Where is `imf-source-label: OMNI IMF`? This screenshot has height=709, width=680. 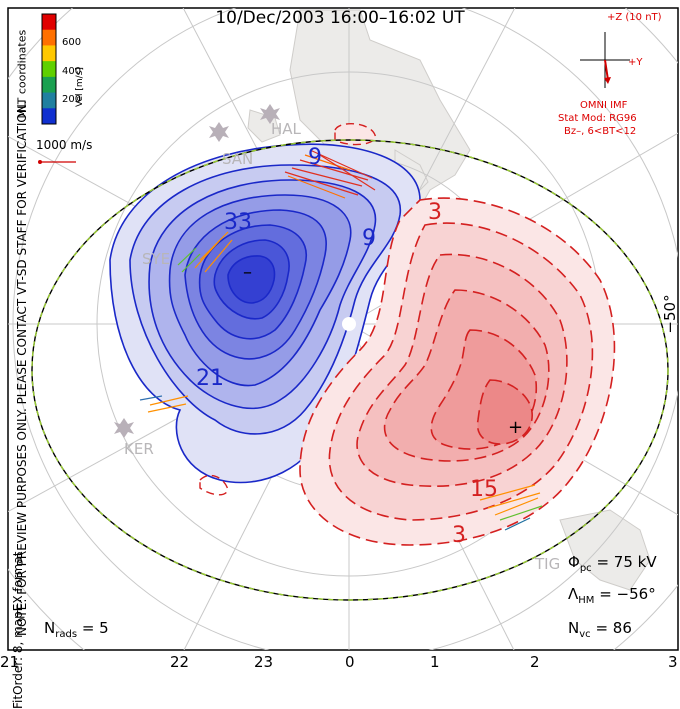 imf-source-label: OMNI IMF is located at coordinates (604, 105).